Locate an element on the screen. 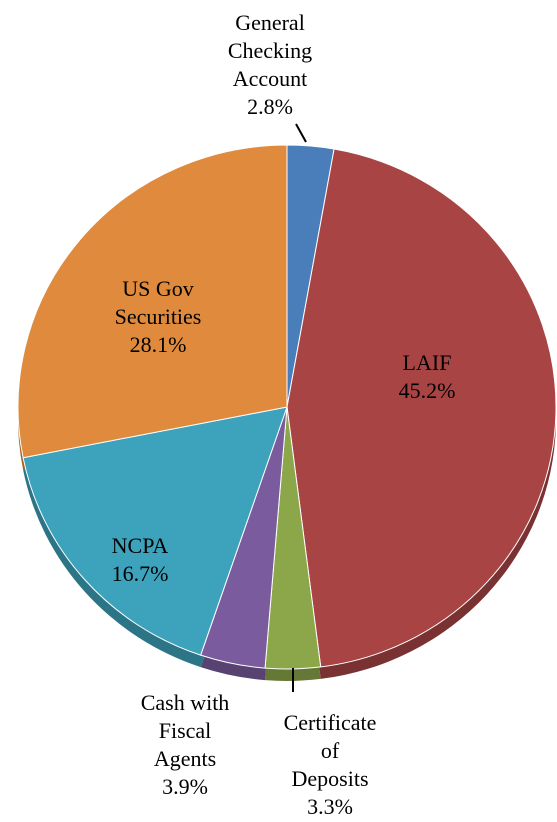 This screenshot has width=557, height=822. value-label-us-gov-securities: 28.1% is located at coordinates (158, 344).